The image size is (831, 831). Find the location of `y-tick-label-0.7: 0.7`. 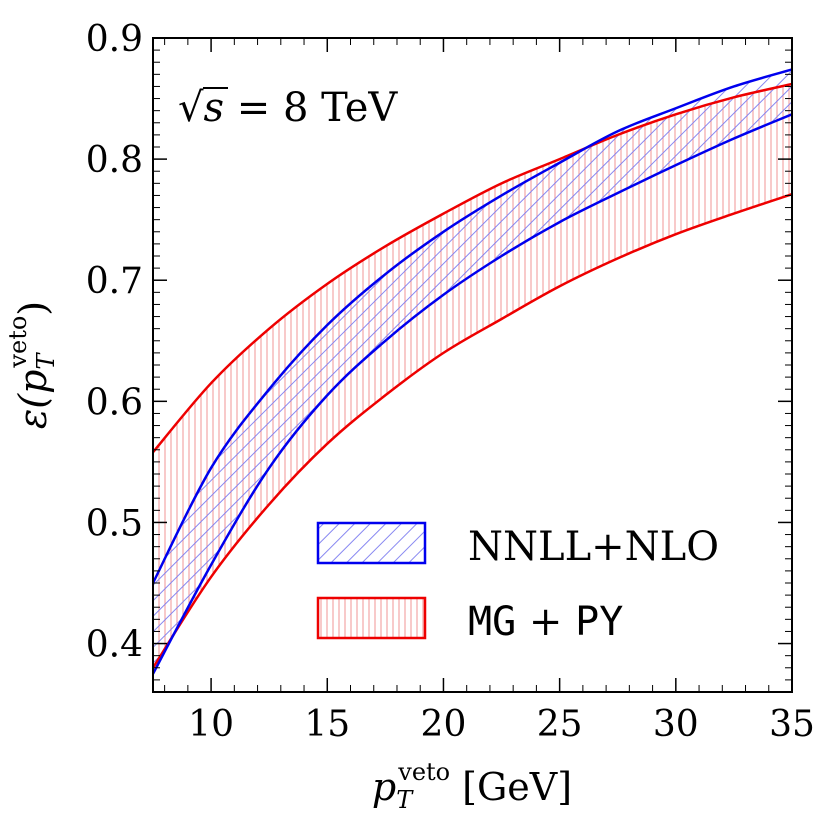

y-tick-label-0.7: 0.7 is located at coordinates (114, 281).